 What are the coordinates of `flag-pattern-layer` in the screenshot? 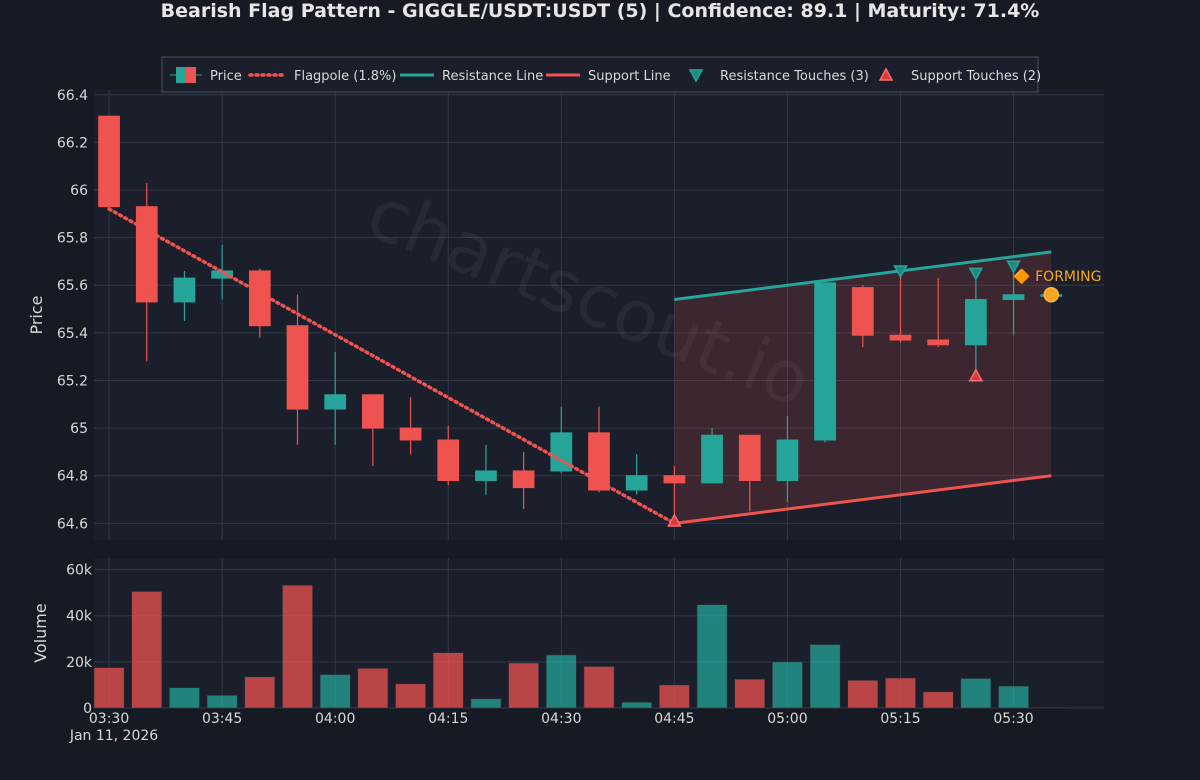 It's located at (863, 387).